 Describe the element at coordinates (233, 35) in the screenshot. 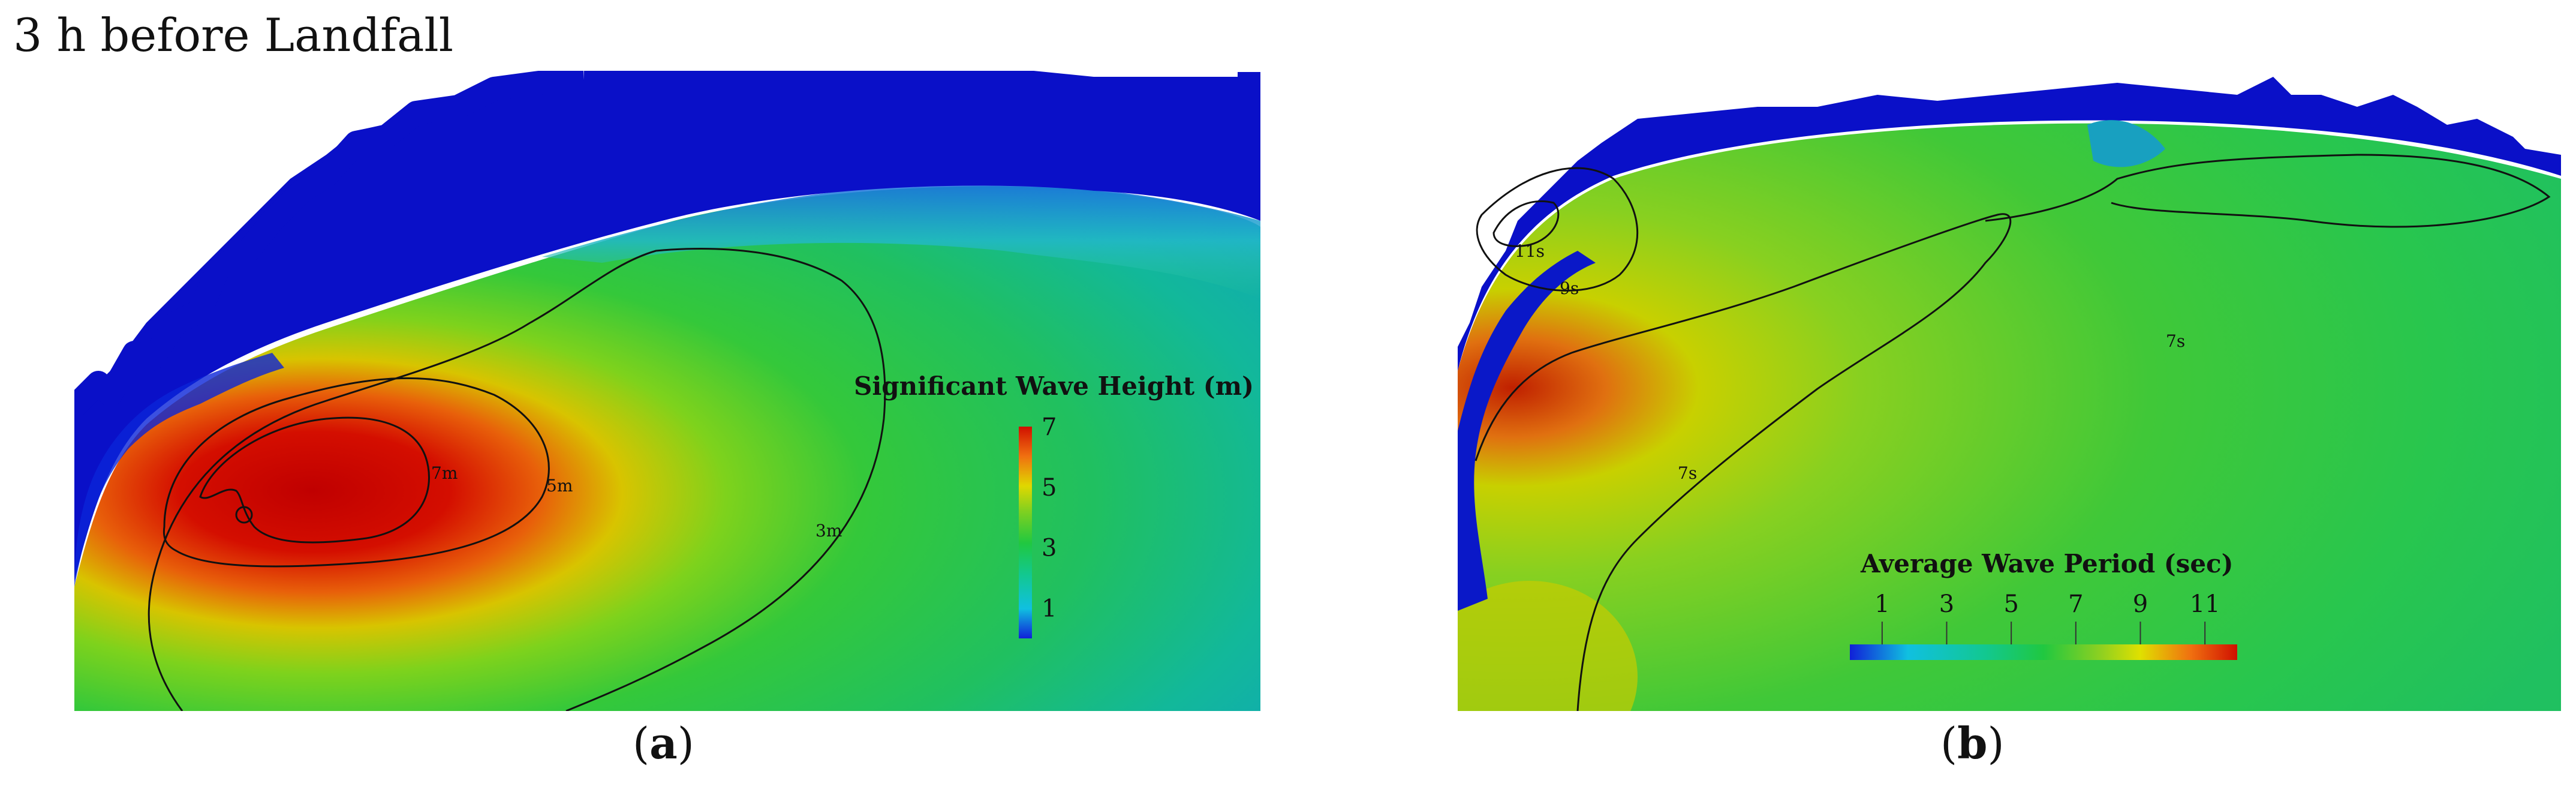

I see `figure-title: 3 h before Landfall` at that location.